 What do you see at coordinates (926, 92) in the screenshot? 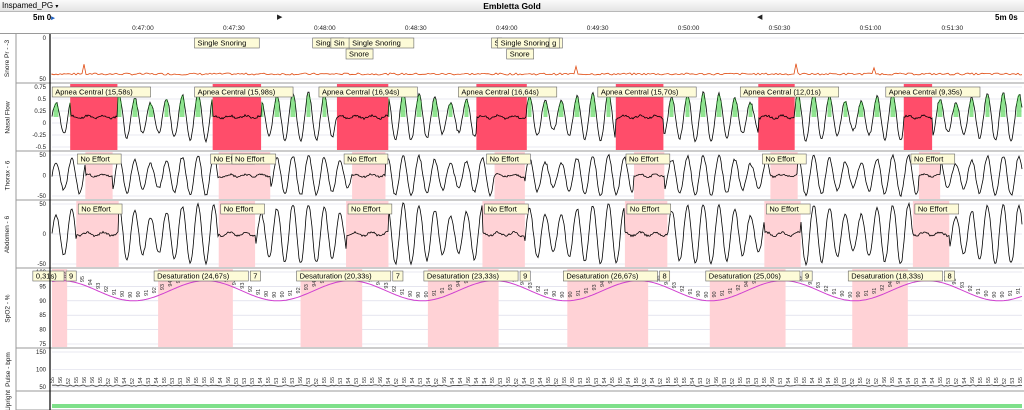
I see `apnea-event-label: Apnea Central (9,35s)` at bounding box center [926, 92].